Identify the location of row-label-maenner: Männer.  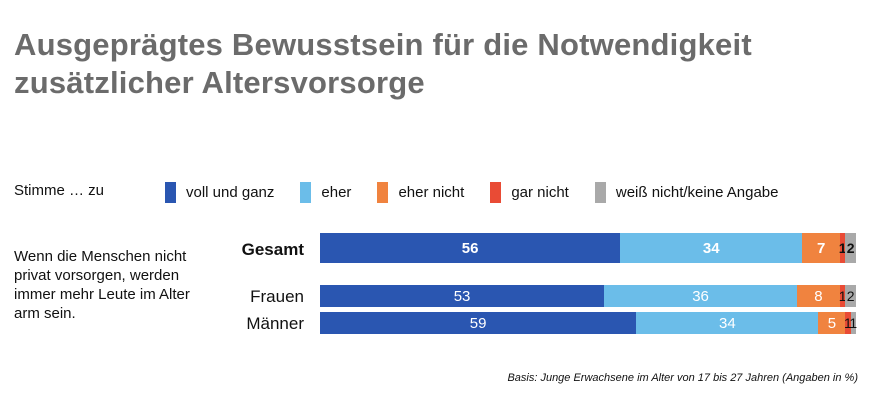
(275, 323).